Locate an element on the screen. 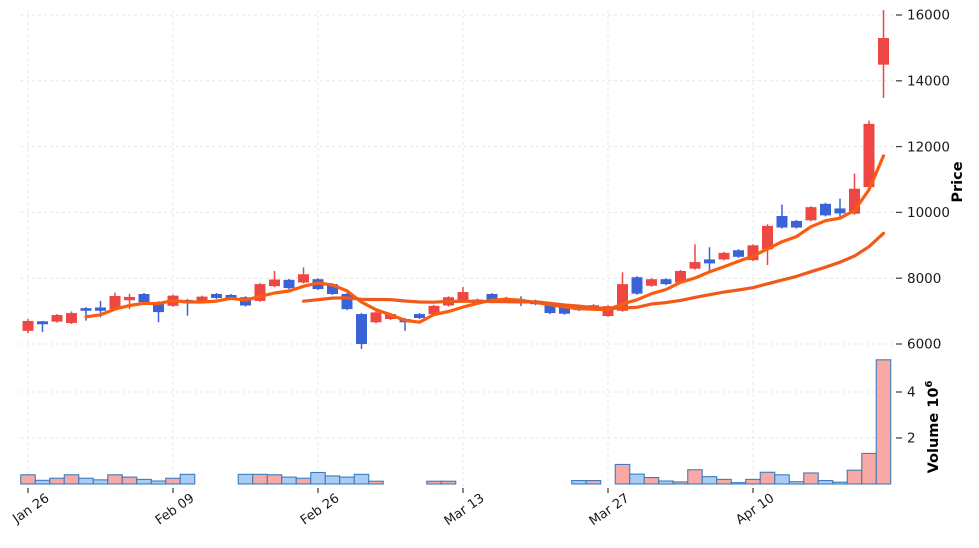 This screenshot has width=979, height=548. date-tick-label: Jan 26 is located at coordinates (31, 509).